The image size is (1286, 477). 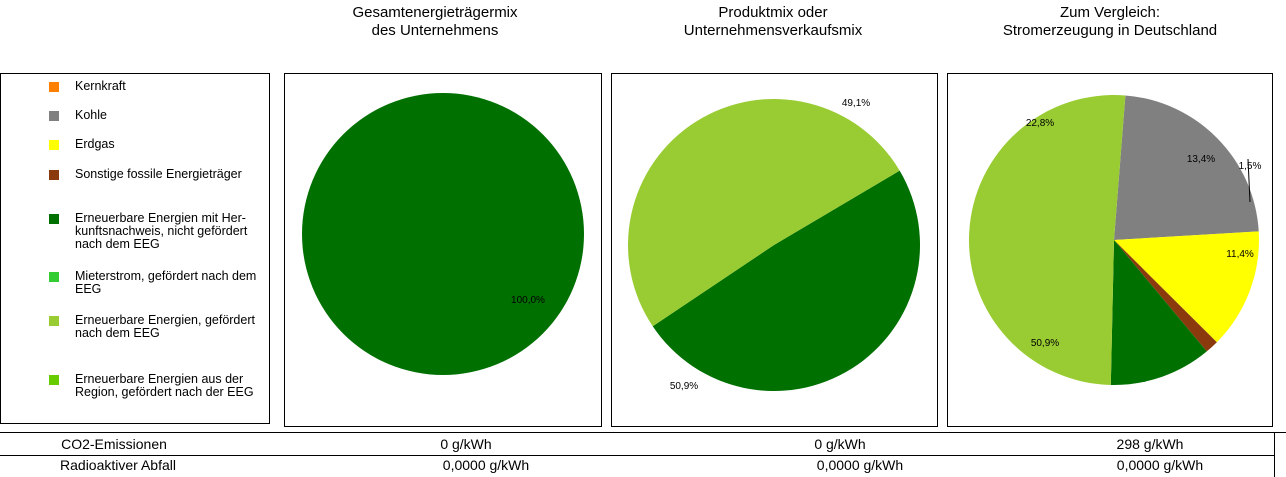 What do you see at coordinates (466, 444) in the screenshot?
I see `value-company-mix: 0 g/kWh` at bounding box center [466, 444].